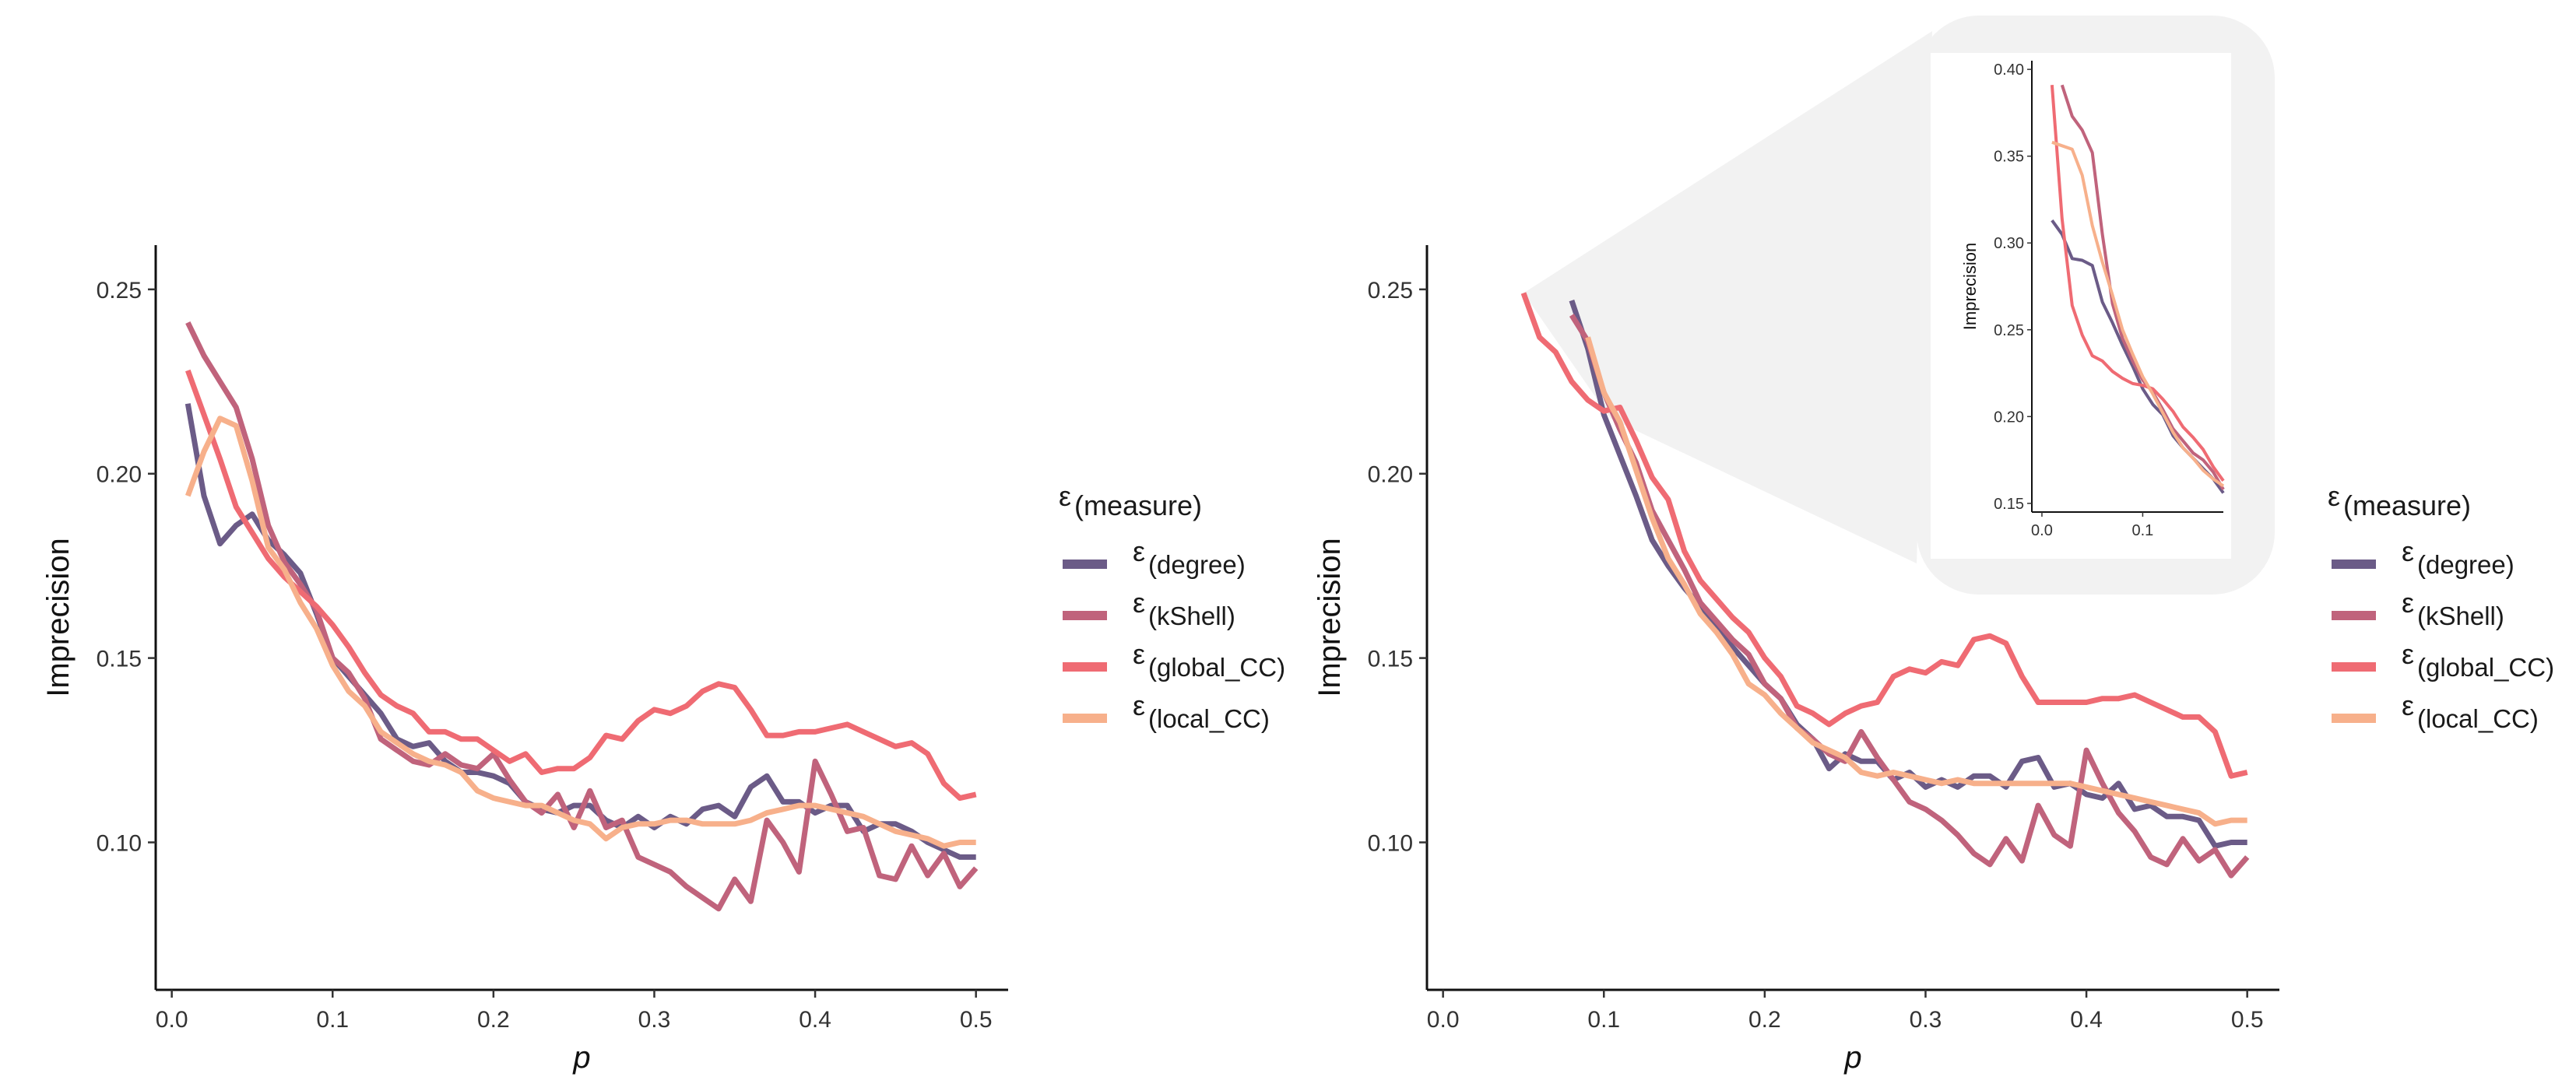  I want to click on inset-series-line-global_CC, so click(2138, 283).